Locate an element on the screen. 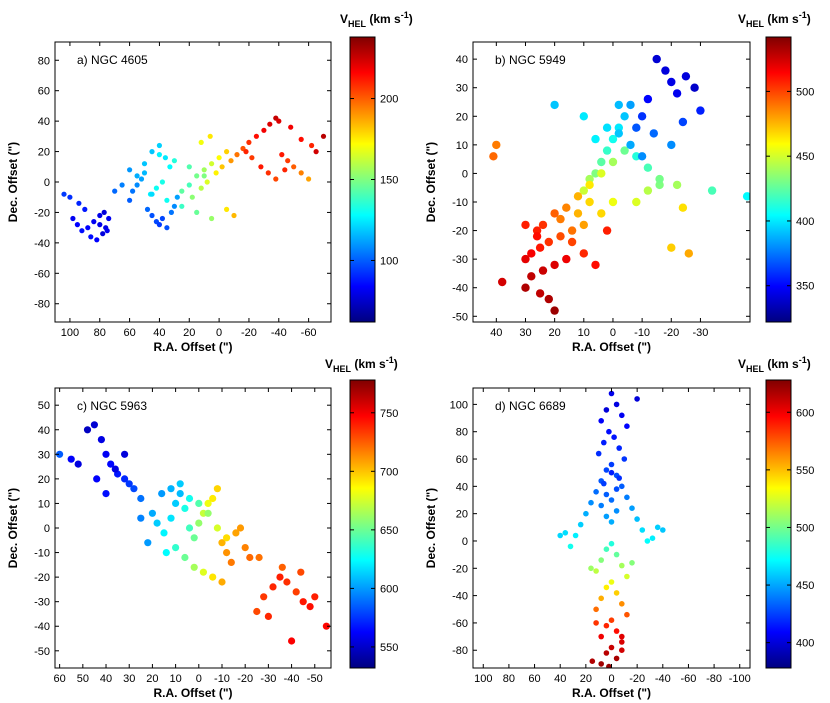  x-tick-label: 80 is located at coordinates (509, 679).